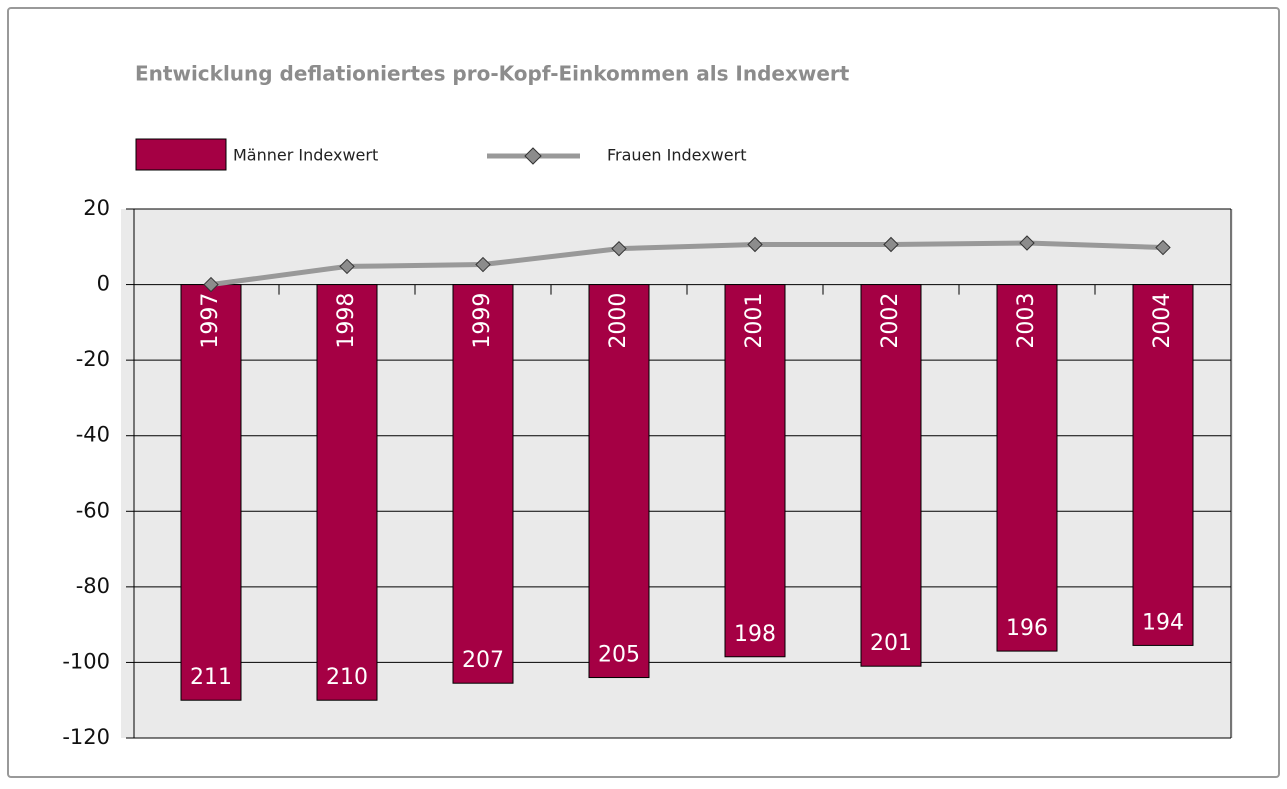  I want to click on legend-marker, so click(533, 156).